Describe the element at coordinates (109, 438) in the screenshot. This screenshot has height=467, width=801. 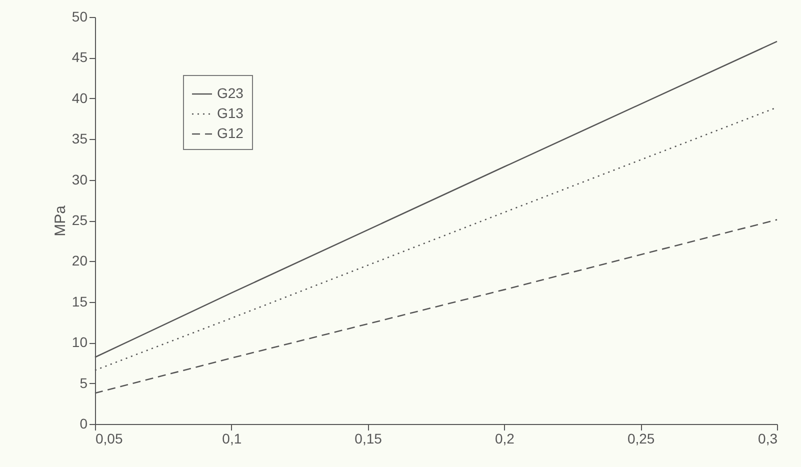
I see `x-tick-label: 0,05` at that location.